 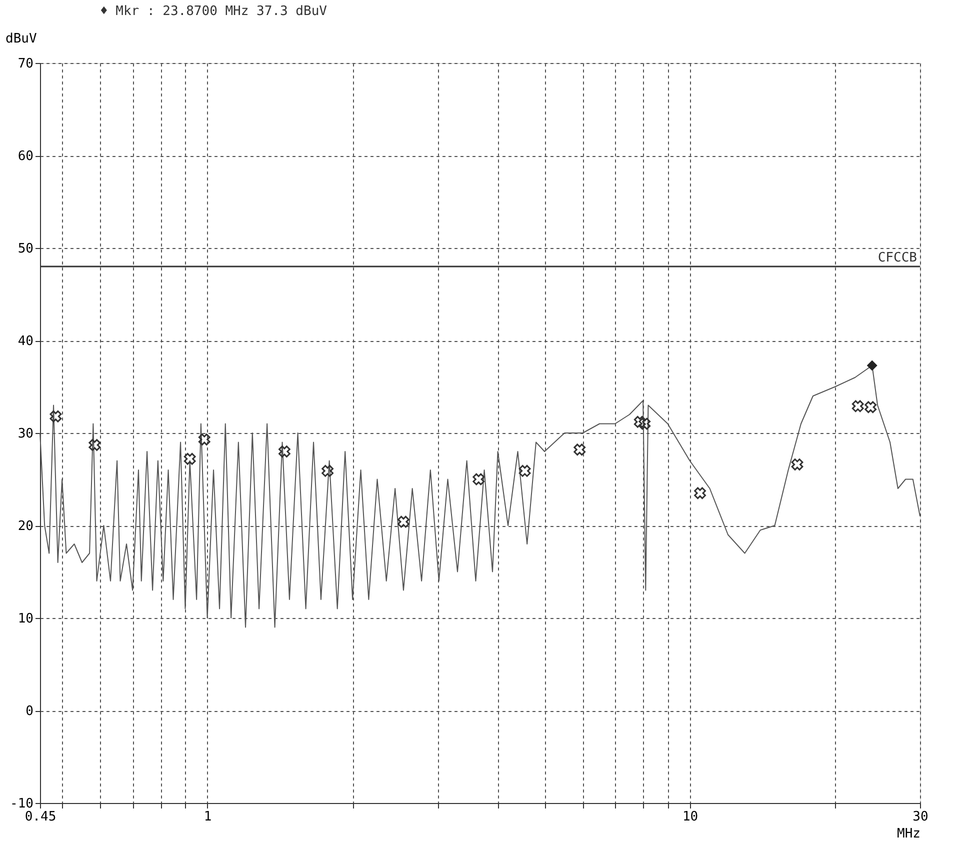 I want to click on y-tick-label: 30, so click(x=26, y=434).